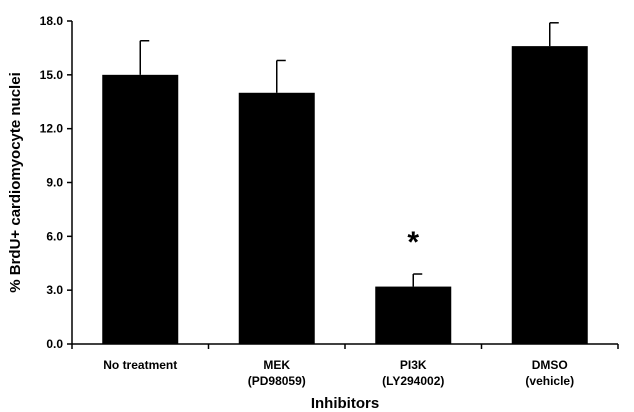  I want to click on x-axis-title: Inhibitors, so click(345, 403).